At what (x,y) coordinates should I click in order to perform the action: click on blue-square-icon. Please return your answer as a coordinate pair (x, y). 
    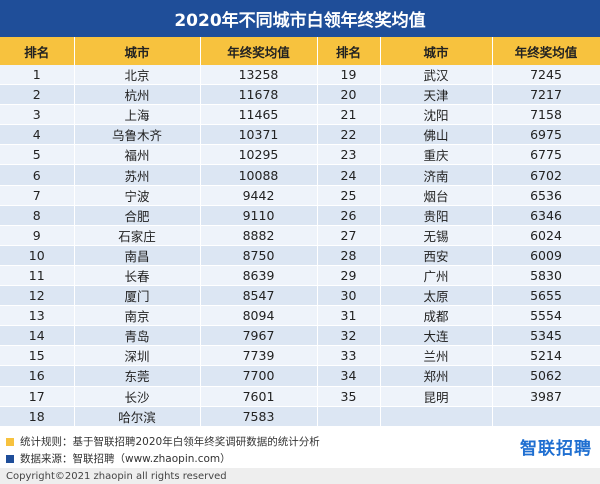
    Looking at the image, I should click on (10, 458).